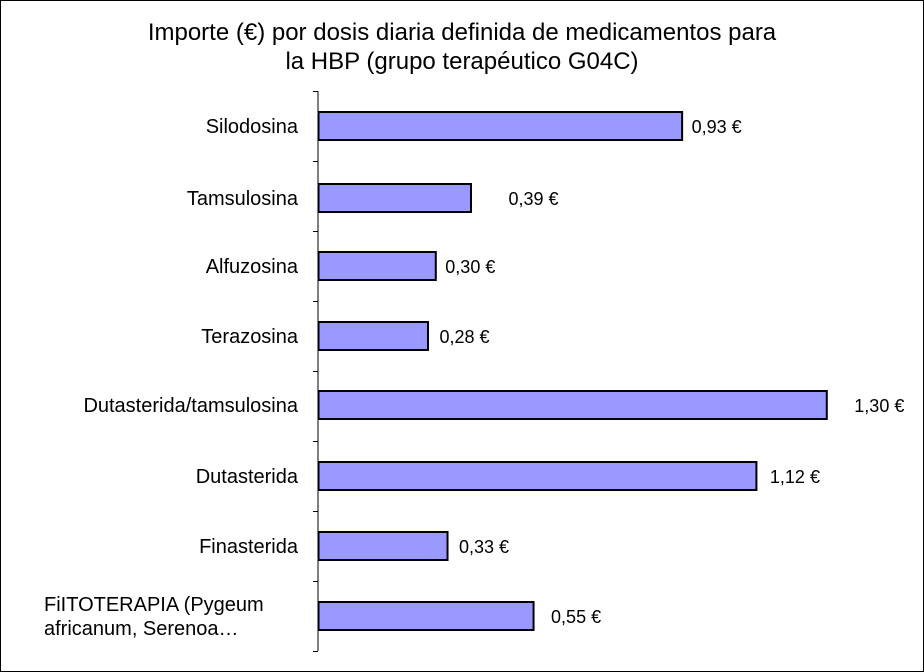  I want to click on category-label: Alfuzosina, so click(252, 267).